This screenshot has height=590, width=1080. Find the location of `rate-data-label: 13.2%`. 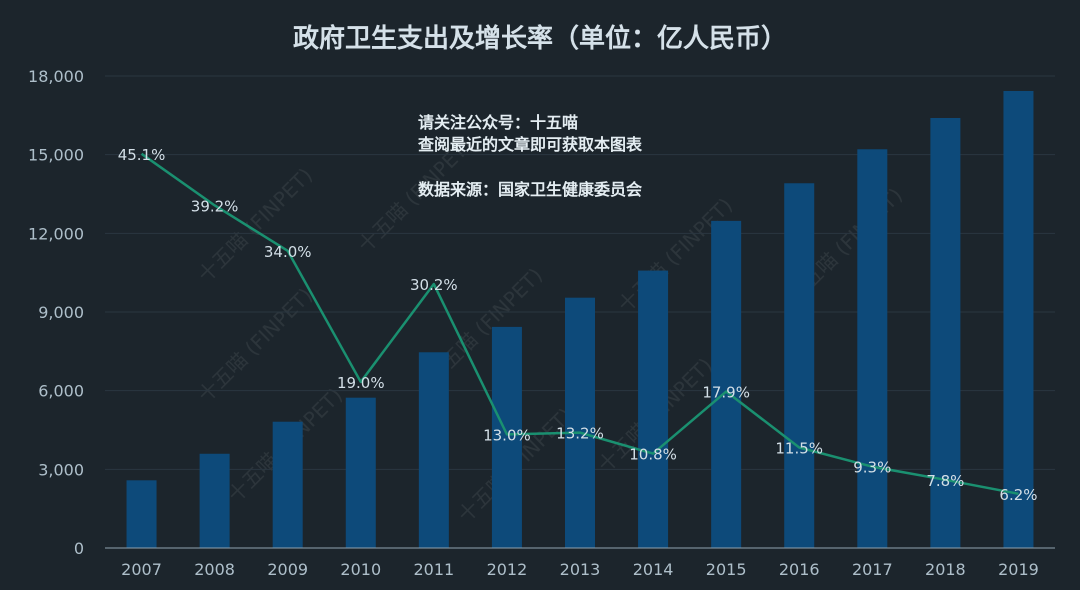

rate-data-label: 13.2% is located at coordinates (580, 434).